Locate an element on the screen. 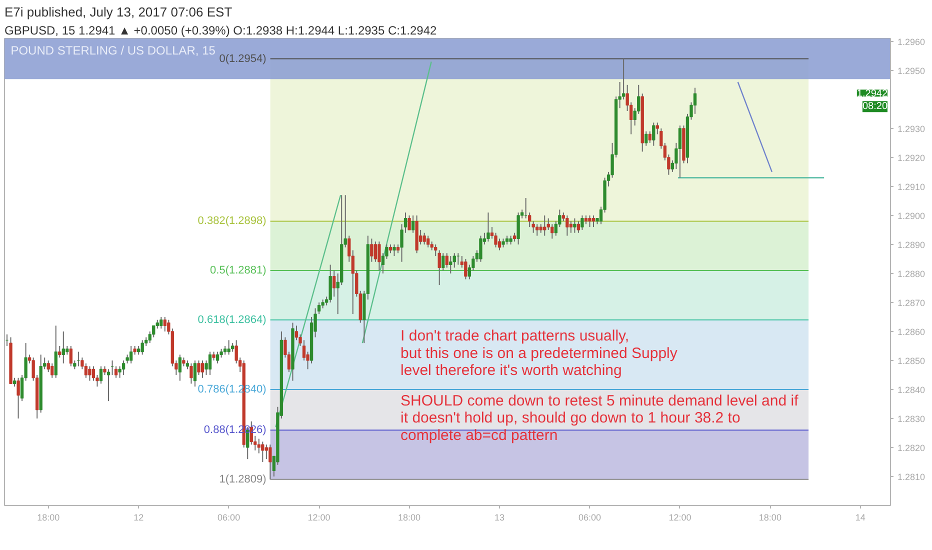  y-tick-label: 1.2920 is located at coordinates (912, 157).